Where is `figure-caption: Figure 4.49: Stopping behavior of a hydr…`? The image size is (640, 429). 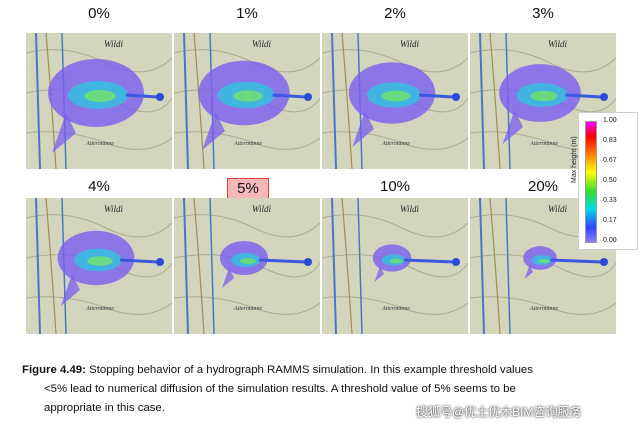
figure-caption: Figure 4.49: Stopping behavior of a hydr… is located at coordinates (323, 389).